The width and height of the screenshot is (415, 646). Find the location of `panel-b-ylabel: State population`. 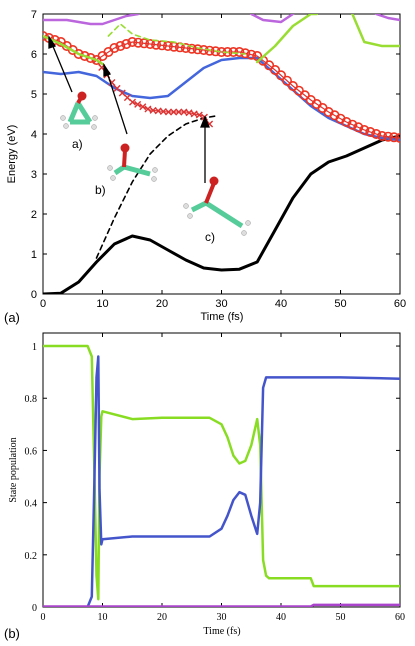

panel-b-ylabel: State population is located at coordinates (13, 469).